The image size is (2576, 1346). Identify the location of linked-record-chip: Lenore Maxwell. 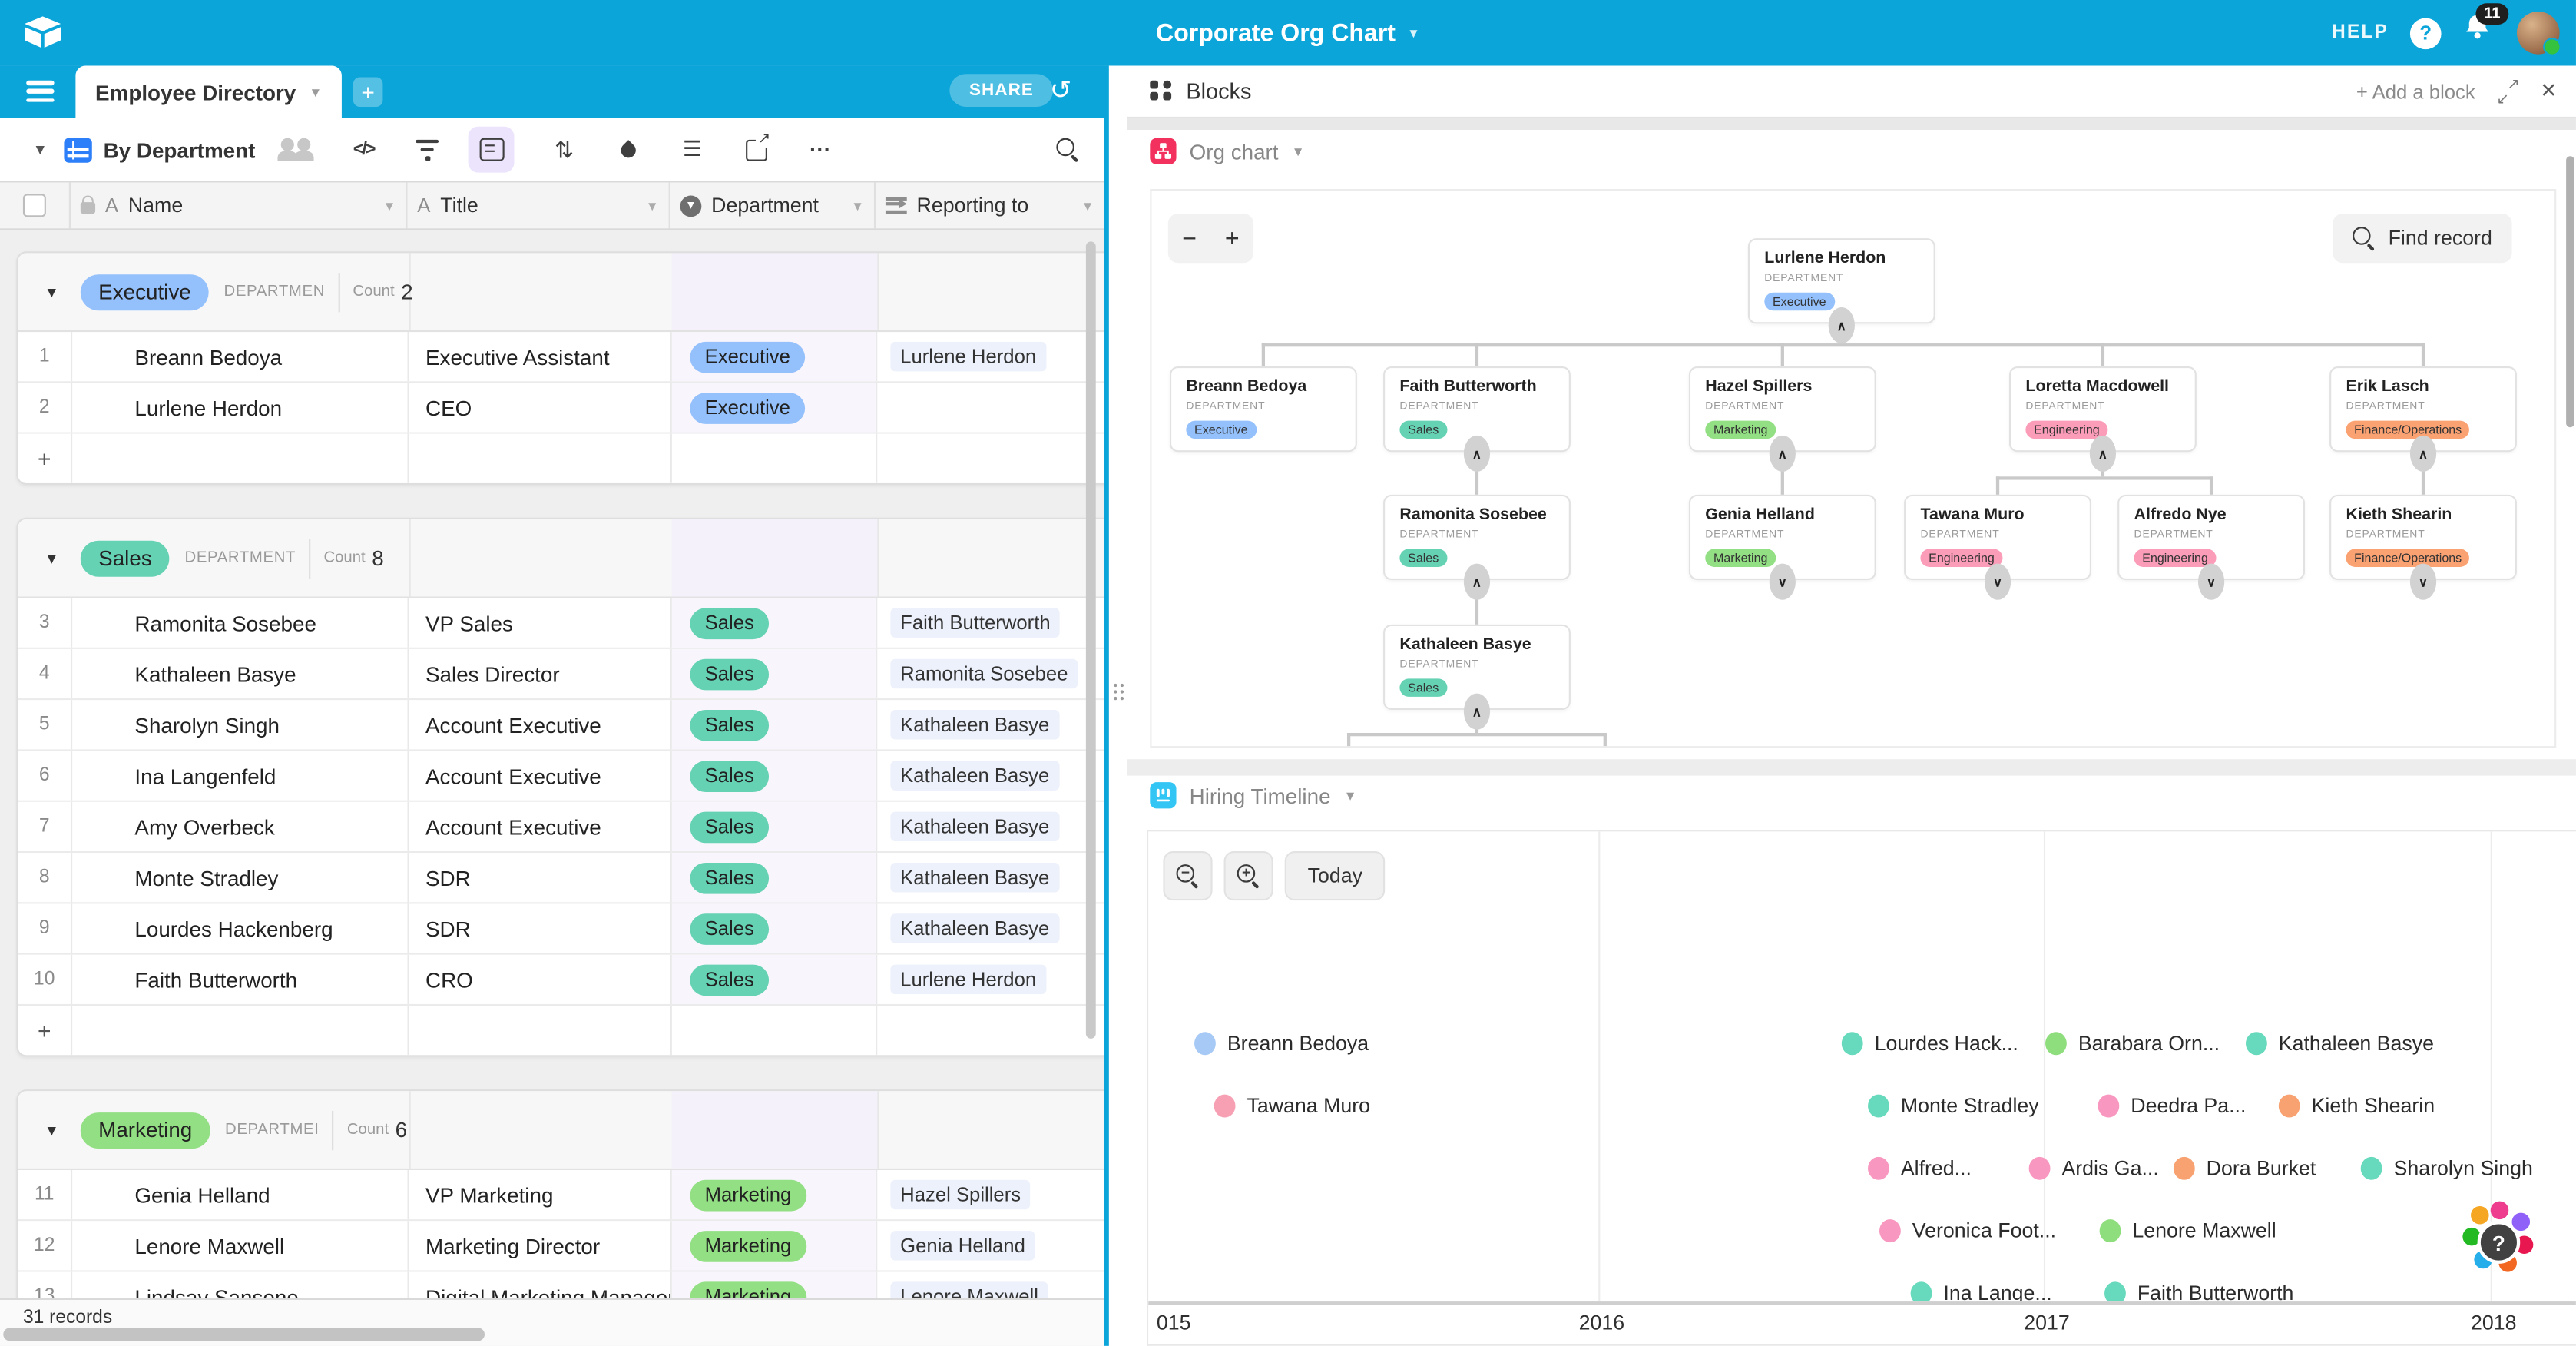
(969, 1289).